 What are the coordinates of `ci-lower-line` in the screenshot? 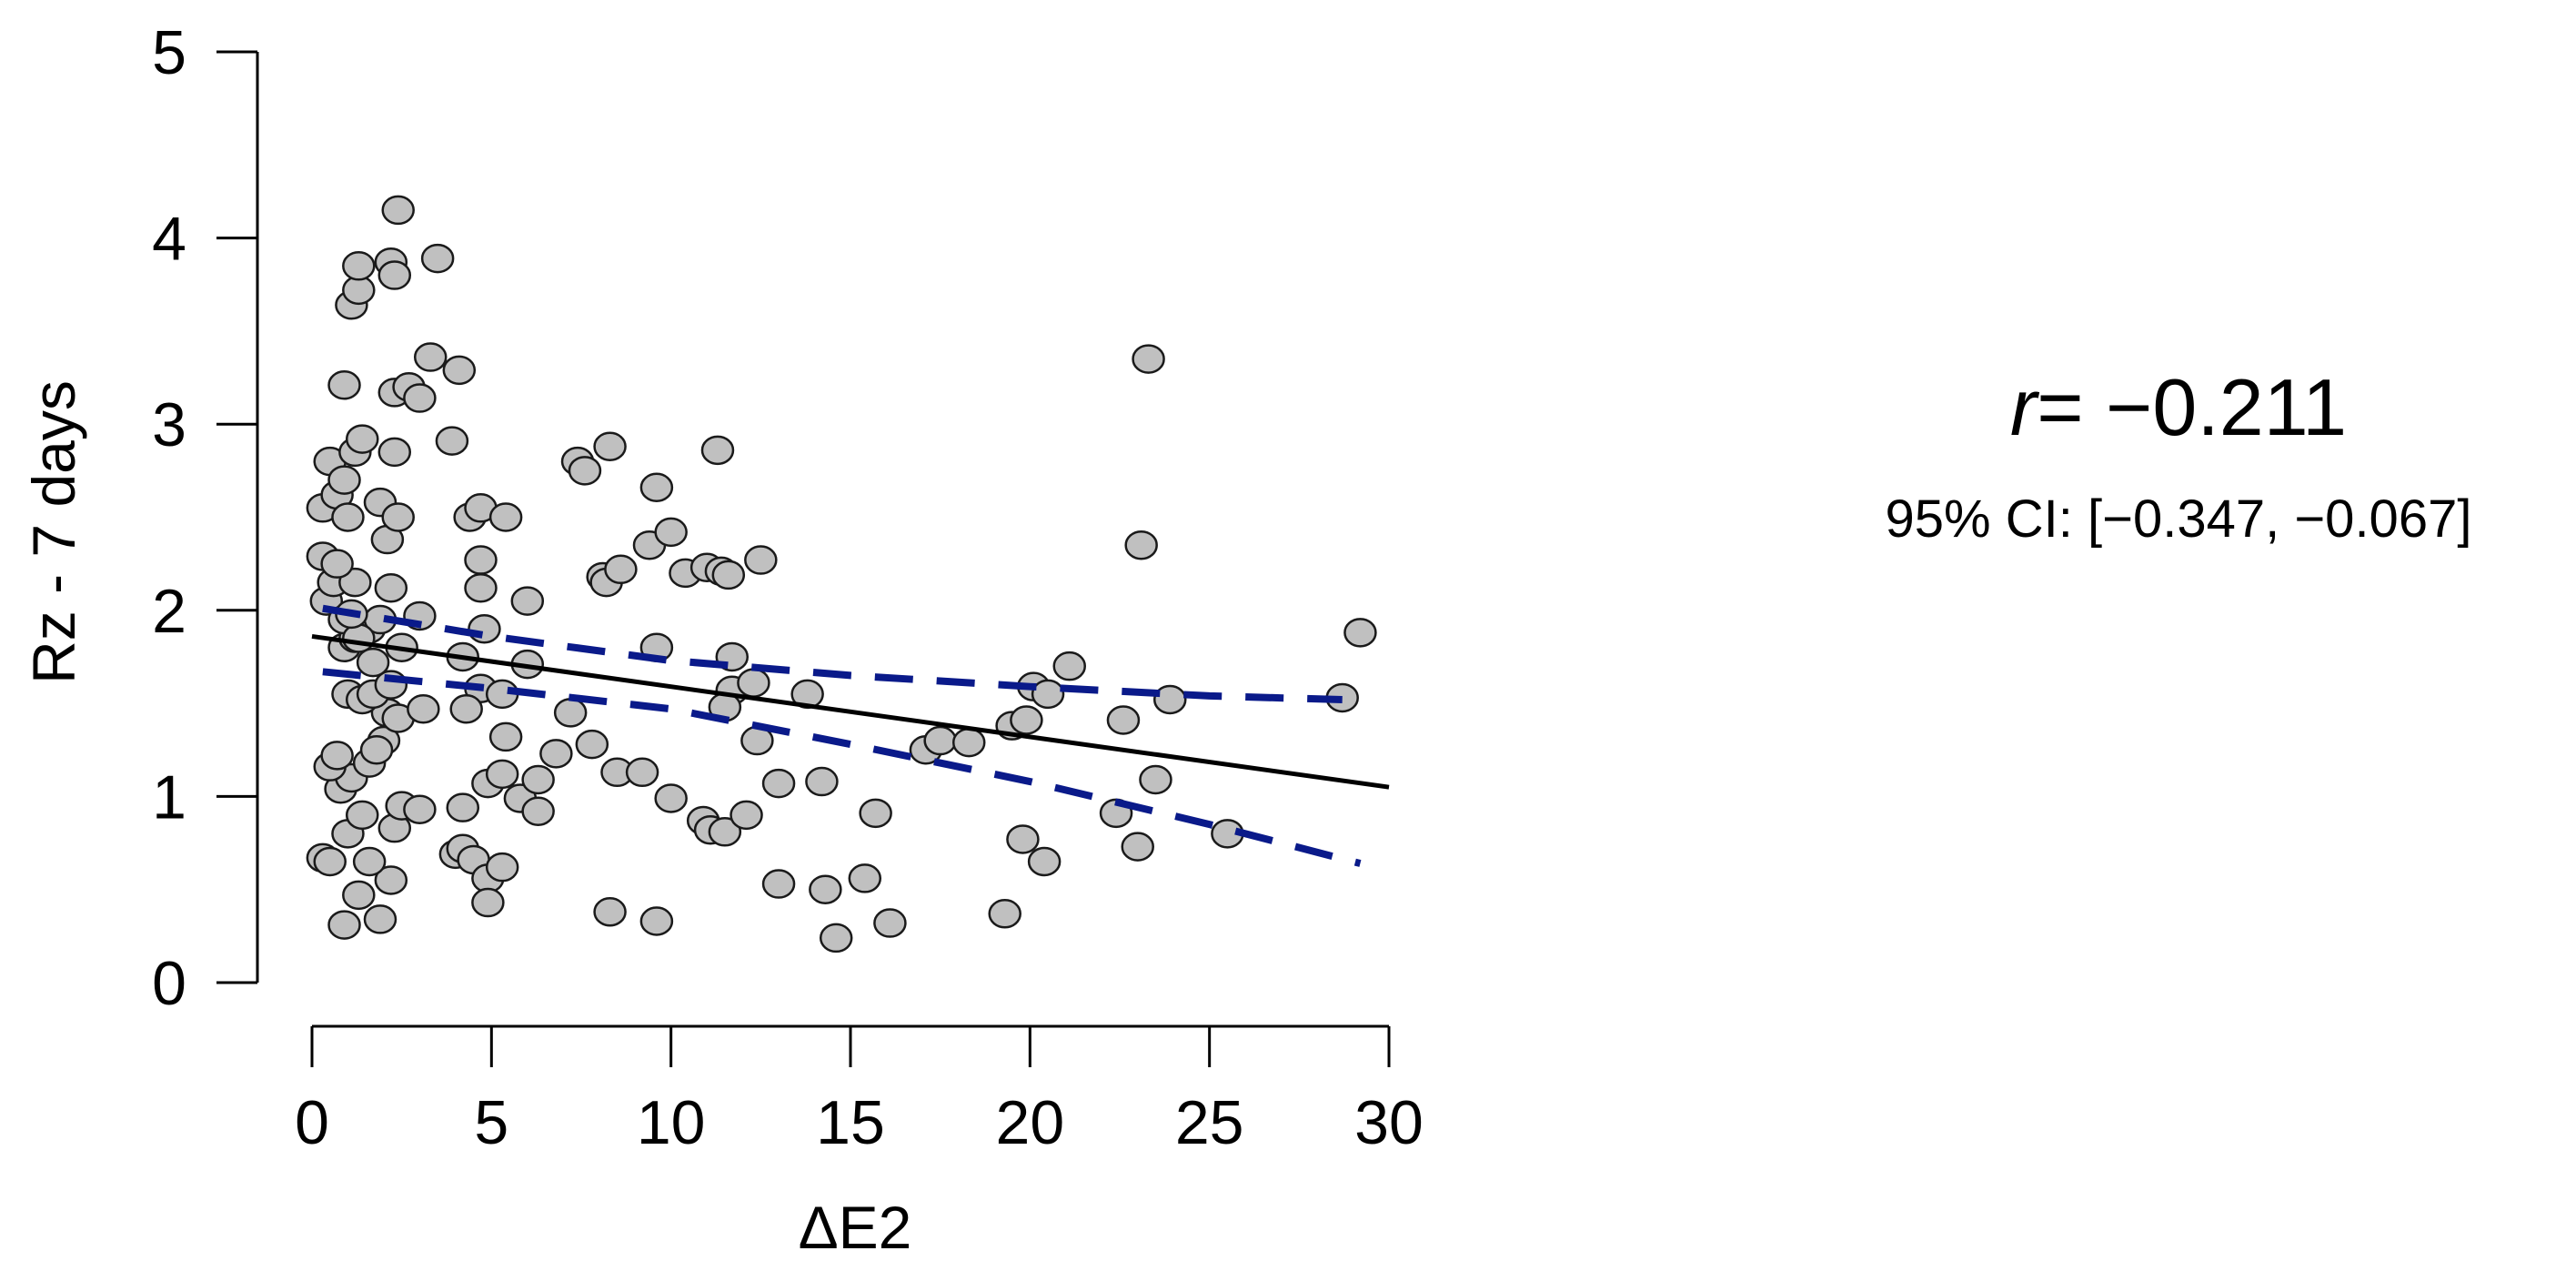 It's located at (842, 768).